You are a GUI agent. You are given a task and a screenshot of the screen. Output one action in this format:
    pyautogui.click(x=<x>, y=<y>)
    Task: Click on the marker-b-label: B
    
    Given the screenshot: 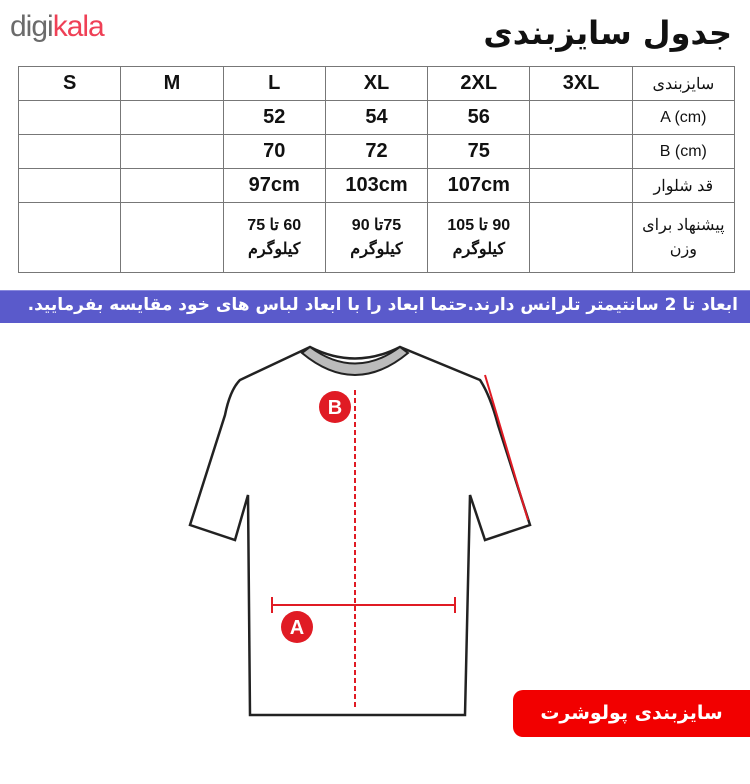 What is the action you would take?
    pyautogui.click(x=335, y=408)
    